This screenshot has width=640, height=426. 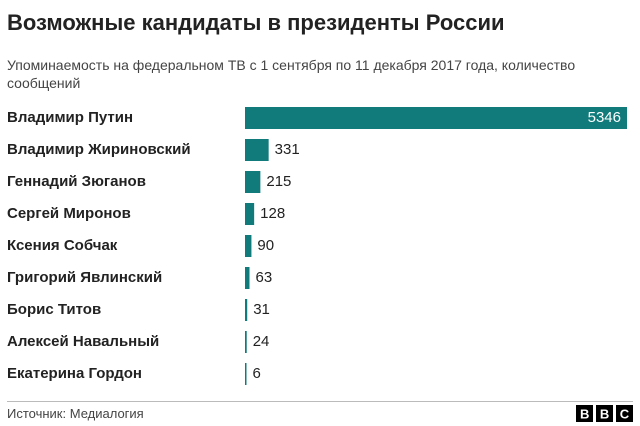 I want to click on category-label: Екатерина Гордон, so click(x=74, y=373).